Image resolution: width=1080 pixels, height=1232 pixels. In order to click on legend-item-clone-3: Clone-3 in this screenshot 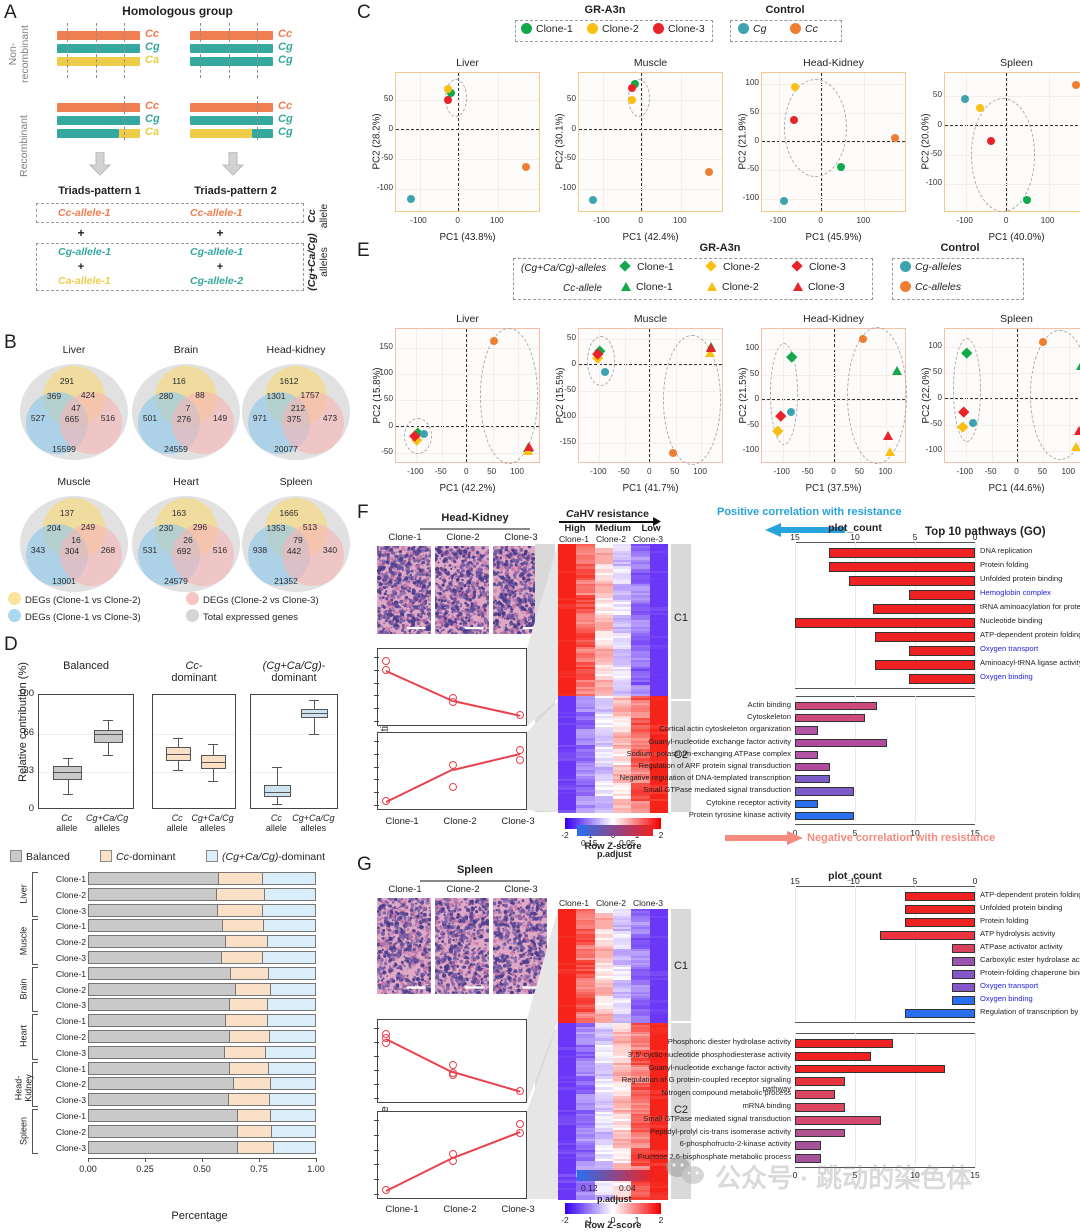, I will do `click(679, 29)`.